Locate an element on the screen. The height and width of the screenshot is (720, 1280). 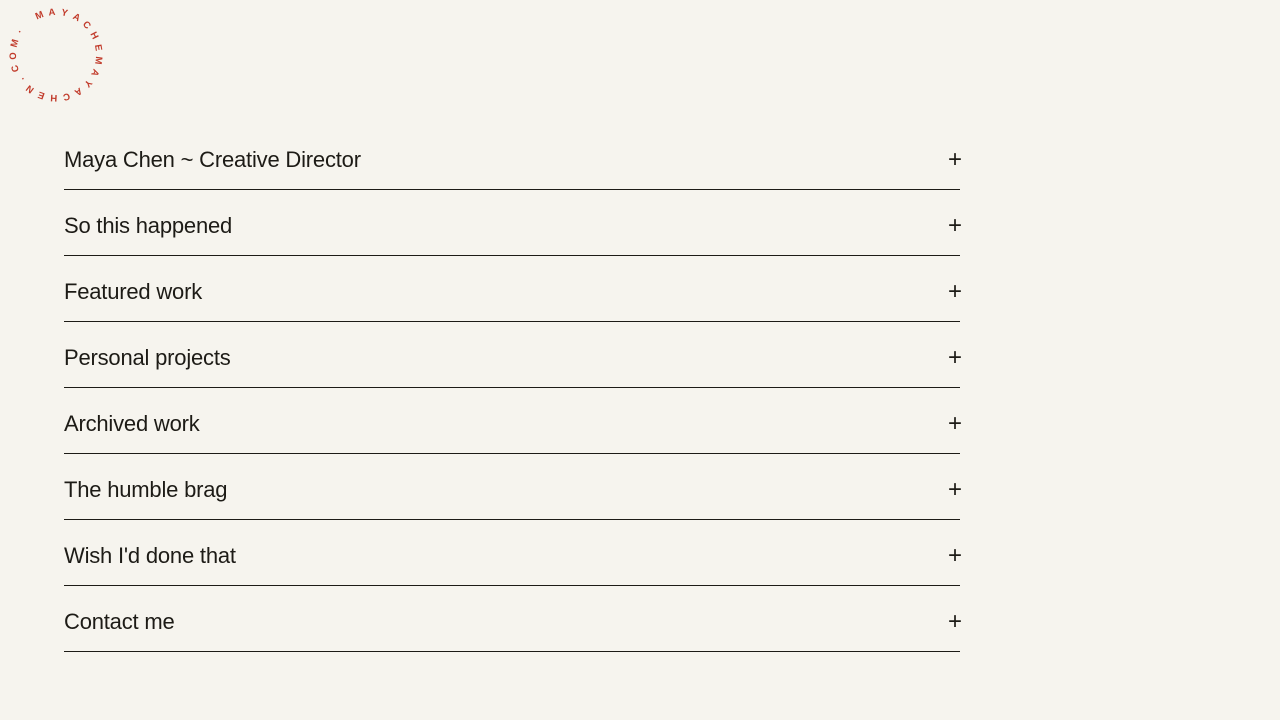
svg-text: O is located at coordinates (13, 56).